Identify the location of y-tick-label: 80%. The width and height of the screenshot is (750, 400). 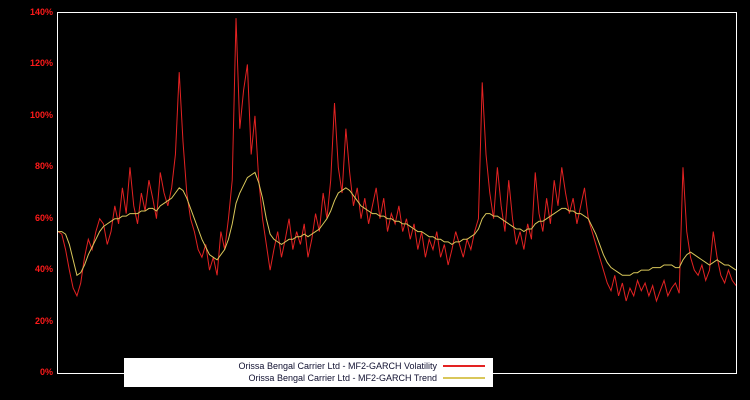
(43, 166).